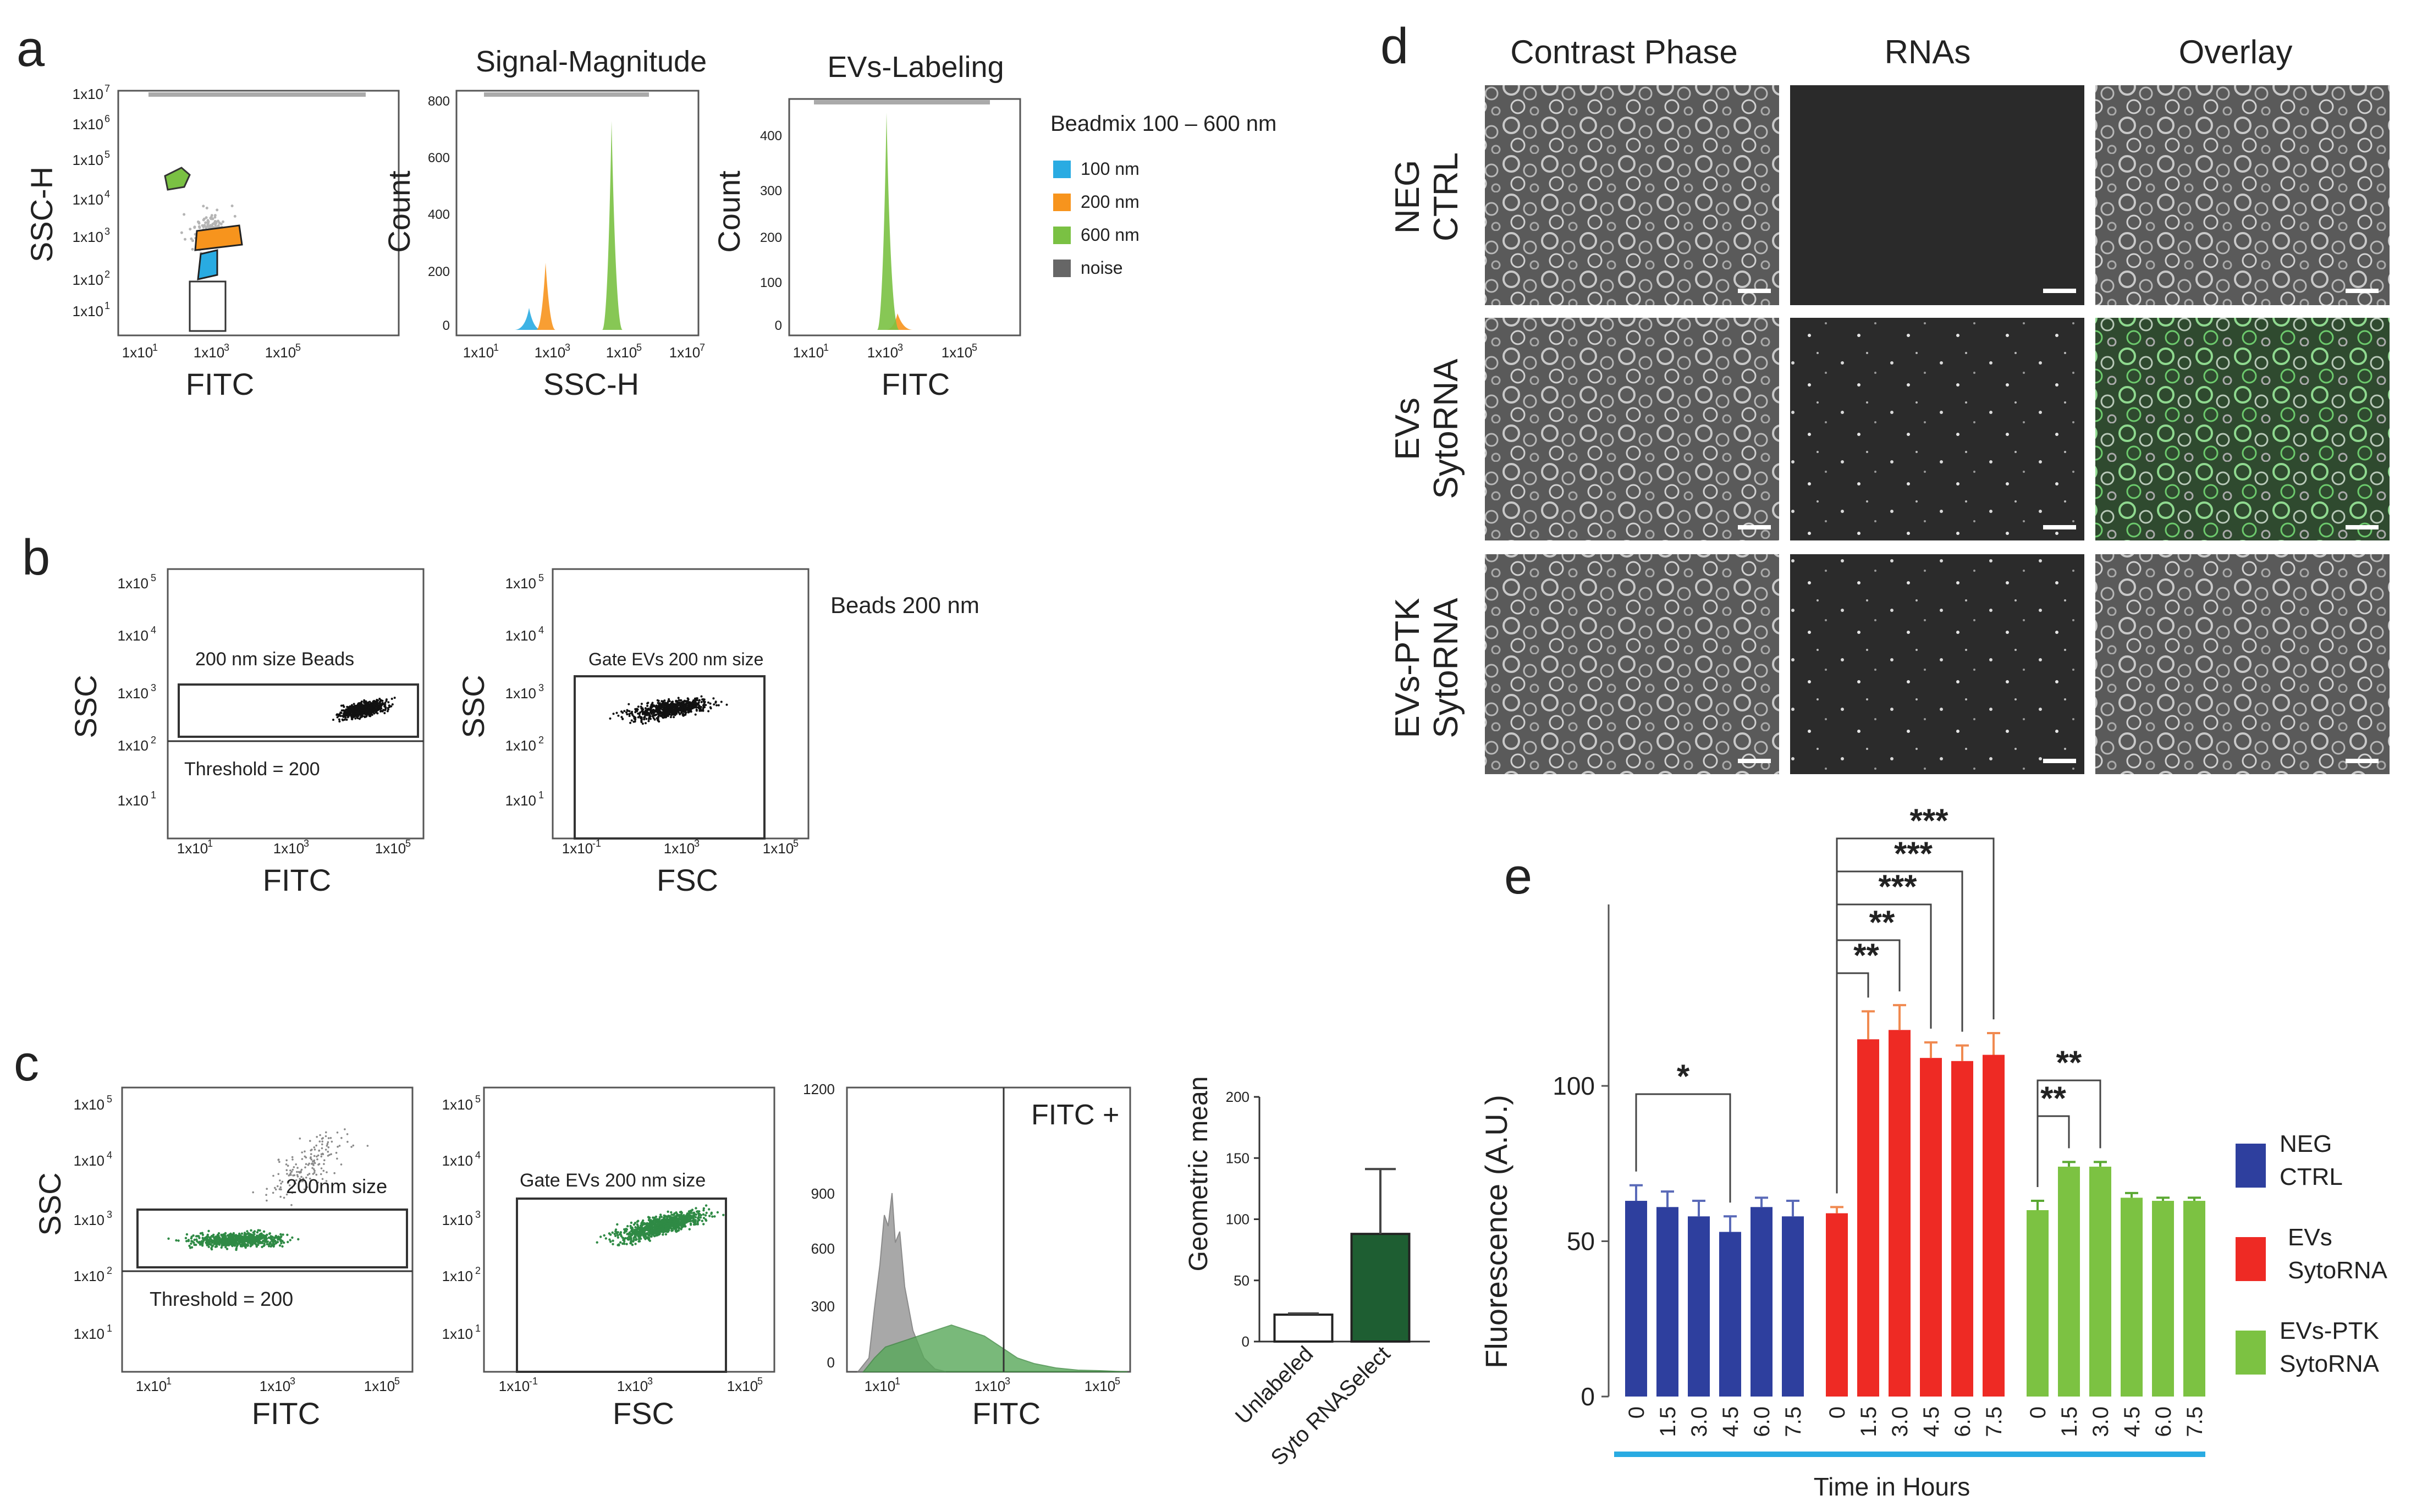 Image resolution: width=2422 pixels, height=1512 pixels. I want to click on micrograph-evs-ptk-overlay, so click(2242, 664).